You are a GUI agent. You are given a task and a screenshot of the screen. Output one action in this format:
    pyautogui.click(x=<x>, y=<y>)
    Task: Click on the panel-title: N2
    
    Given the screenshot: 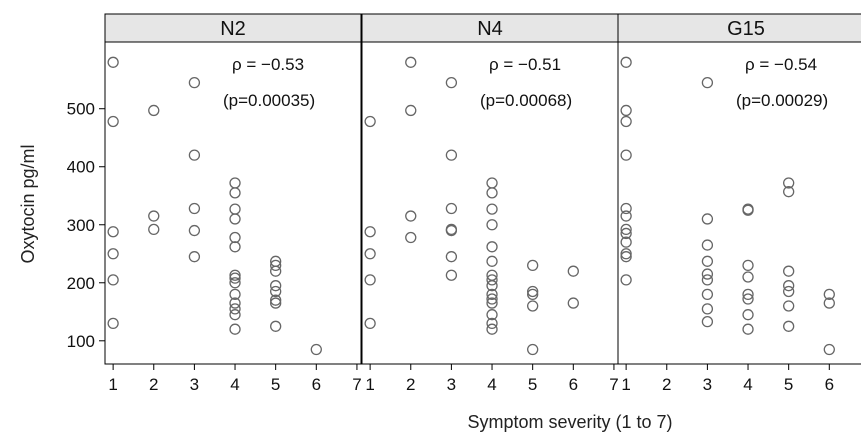 What is the action you would take?
    pyautogui.click(x=233, y=29)
    